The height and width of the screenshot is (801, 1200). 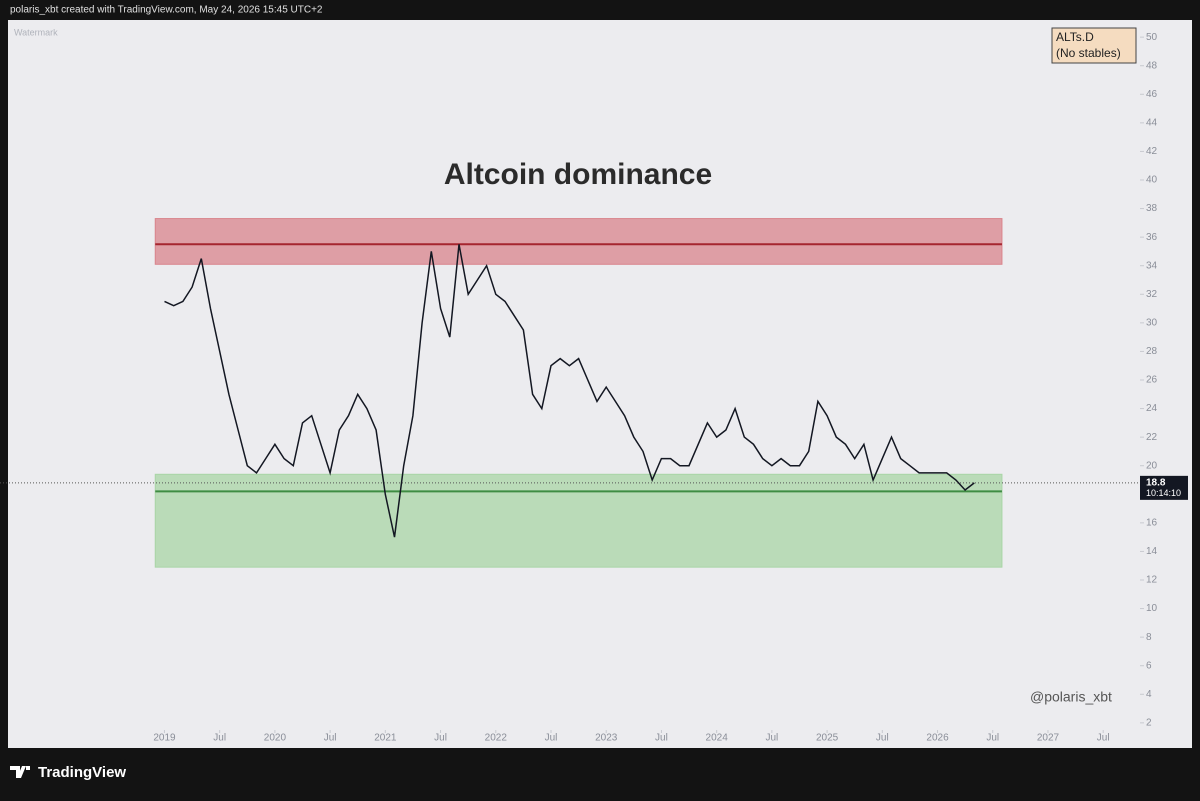 What do you see at coordinates (275, 738) in the screenshot?
I see `x-tick-label: 2020` at bounding box center [275, 738].